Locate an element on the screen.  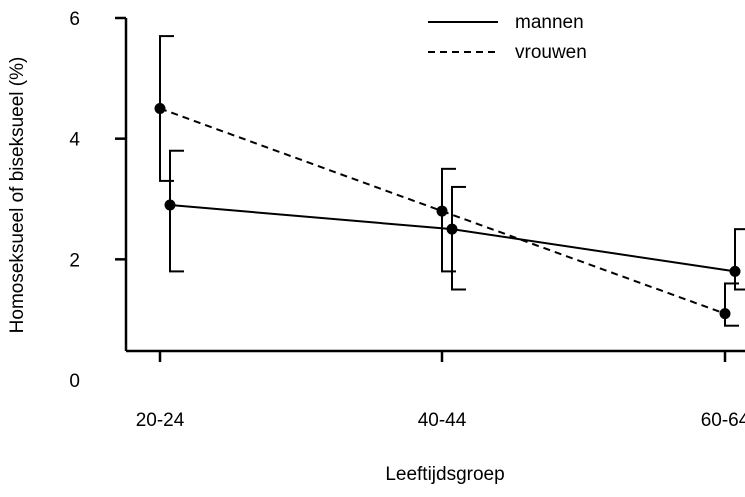
y-tick-label: 6 is located at coordinates (74, 19).